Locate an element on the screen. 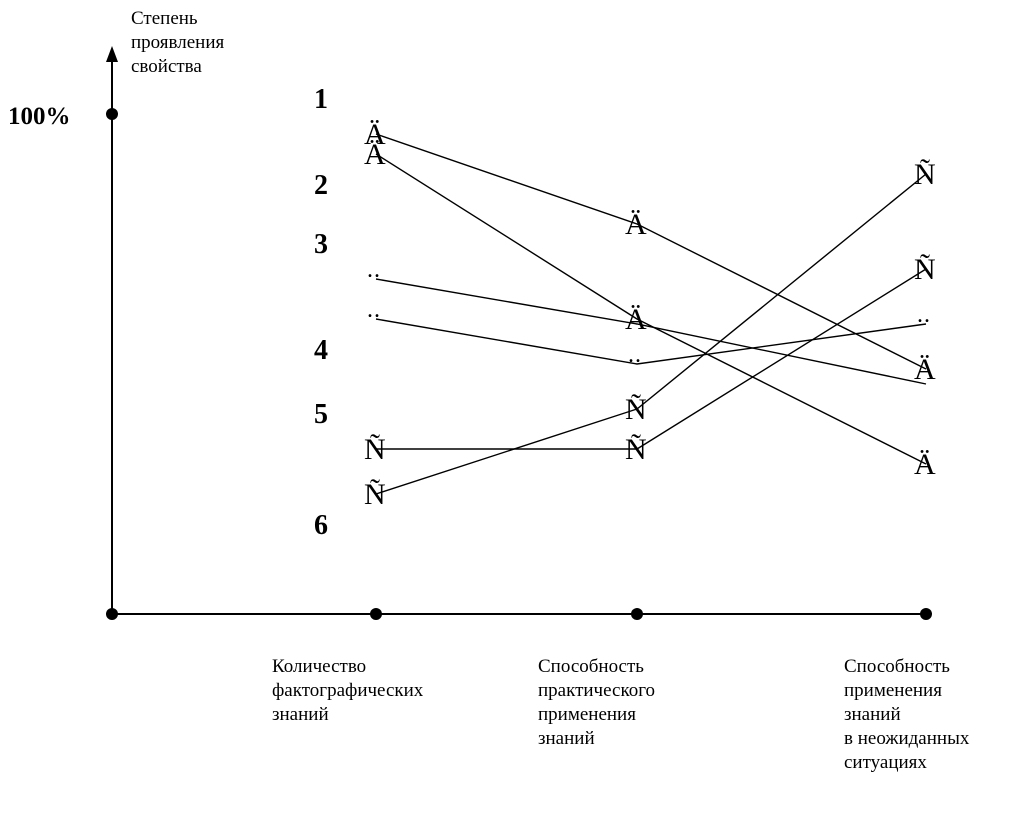 This screenshot has width=1026, height=814. series-4-marker-0: .. is located at coordinates (374, 310).